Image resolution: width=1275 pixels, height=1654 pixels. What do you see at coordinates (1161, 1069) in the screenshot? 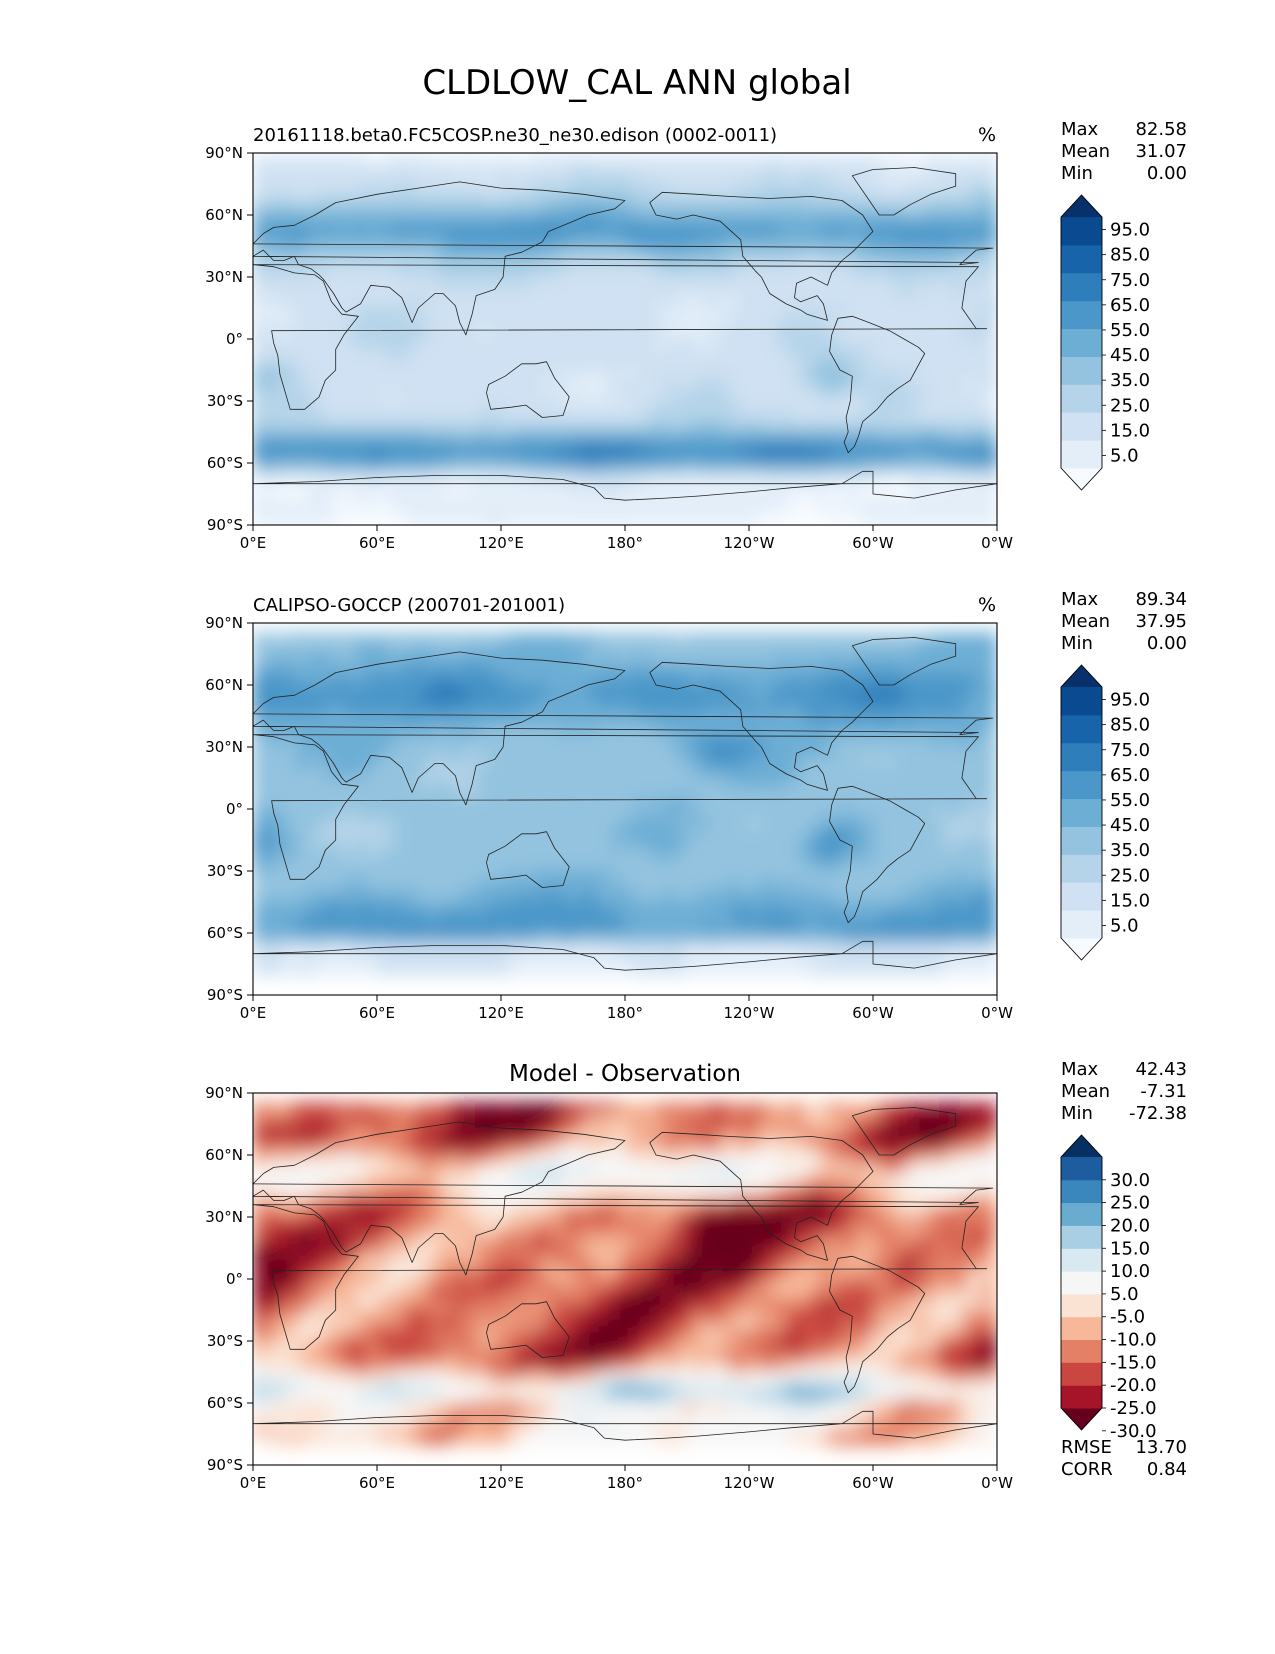
I see `stat-value: 42.43` at bounding box center [1161, 1069].